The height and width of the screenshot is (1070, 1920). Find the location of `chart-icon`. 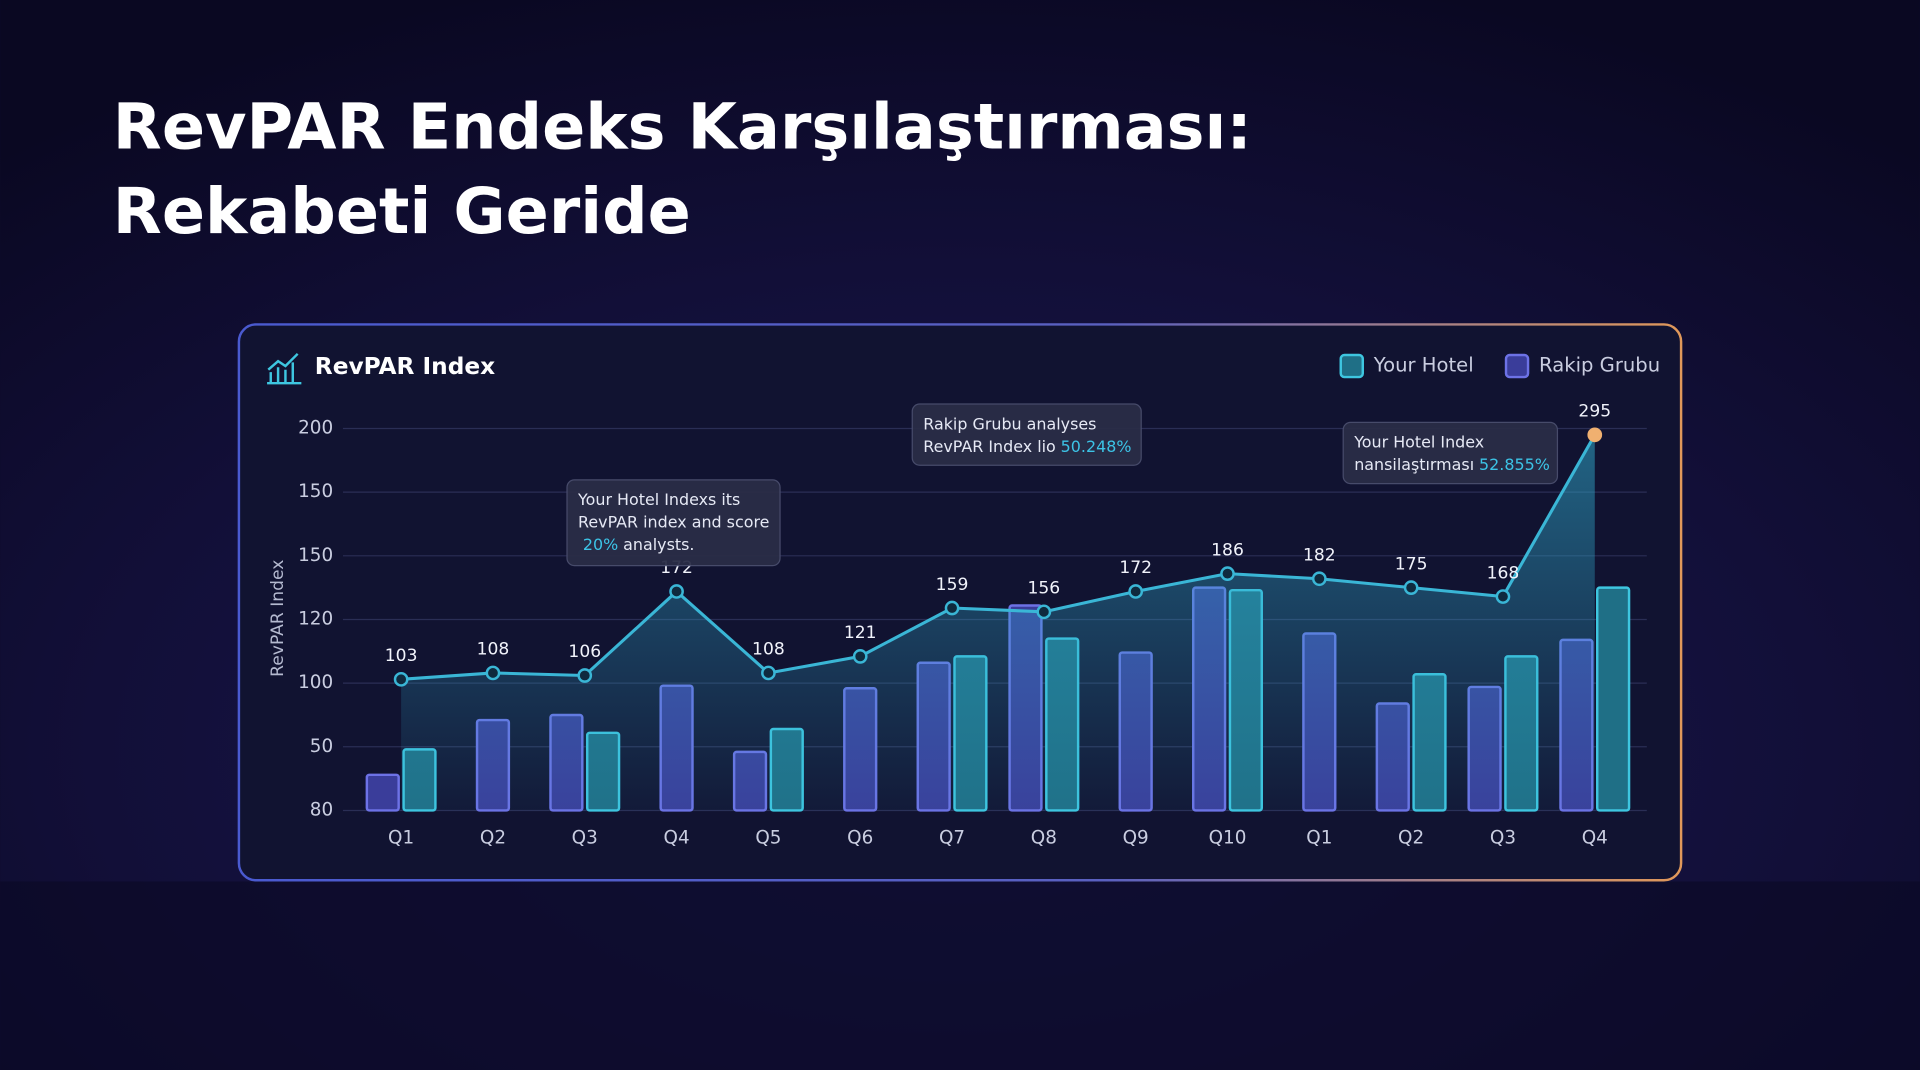

chart-icon is located at coordinates (284, 368).